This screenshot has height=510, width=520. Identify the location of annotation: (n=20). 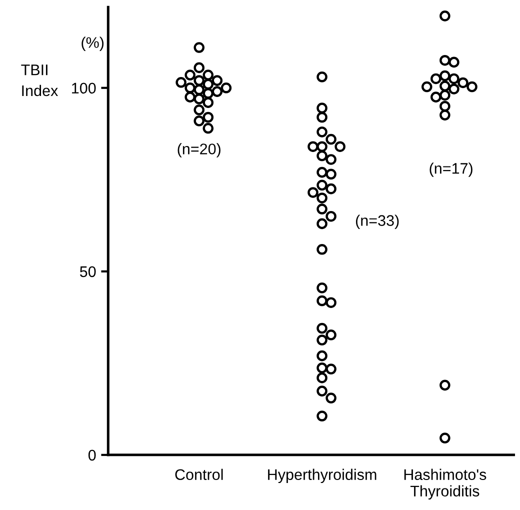
(199, 150).